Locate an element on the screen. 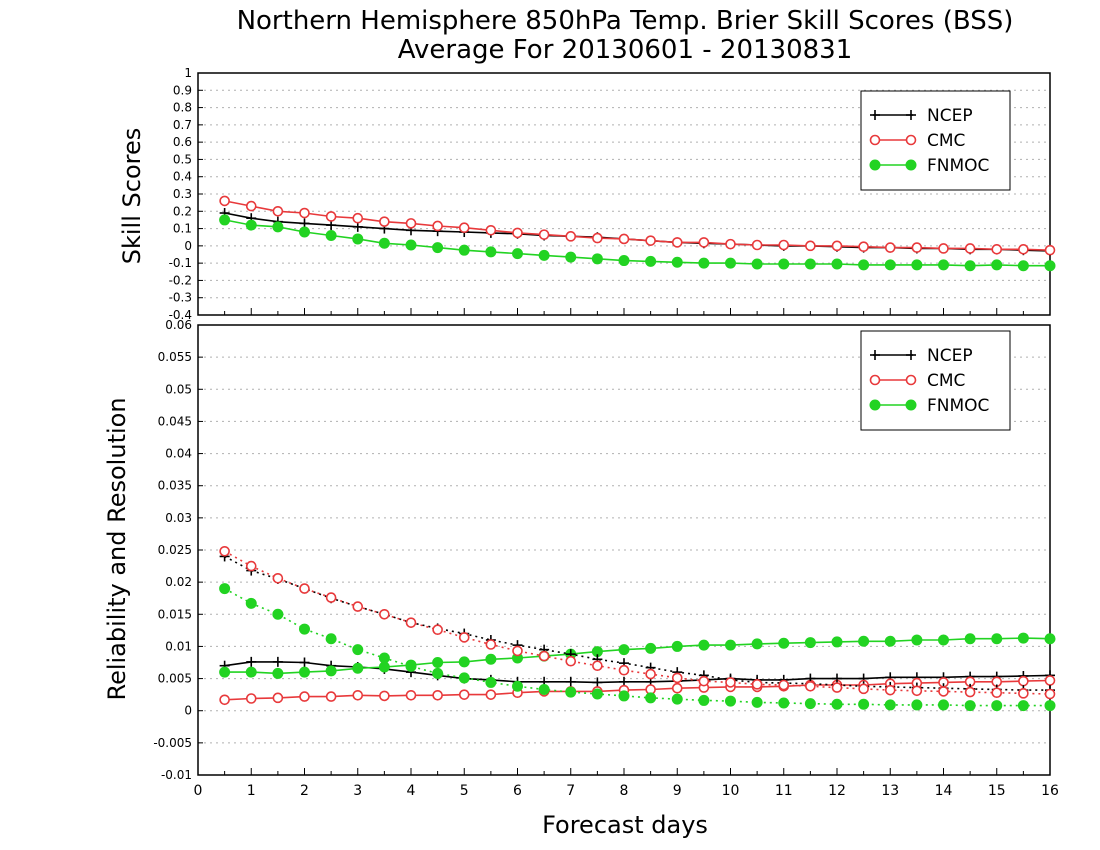 Image resolution: width=1100 pixels, height=850 pixels. bottom-legend-label-fnmoc: FNMOC is located at coordinates (958, 406).